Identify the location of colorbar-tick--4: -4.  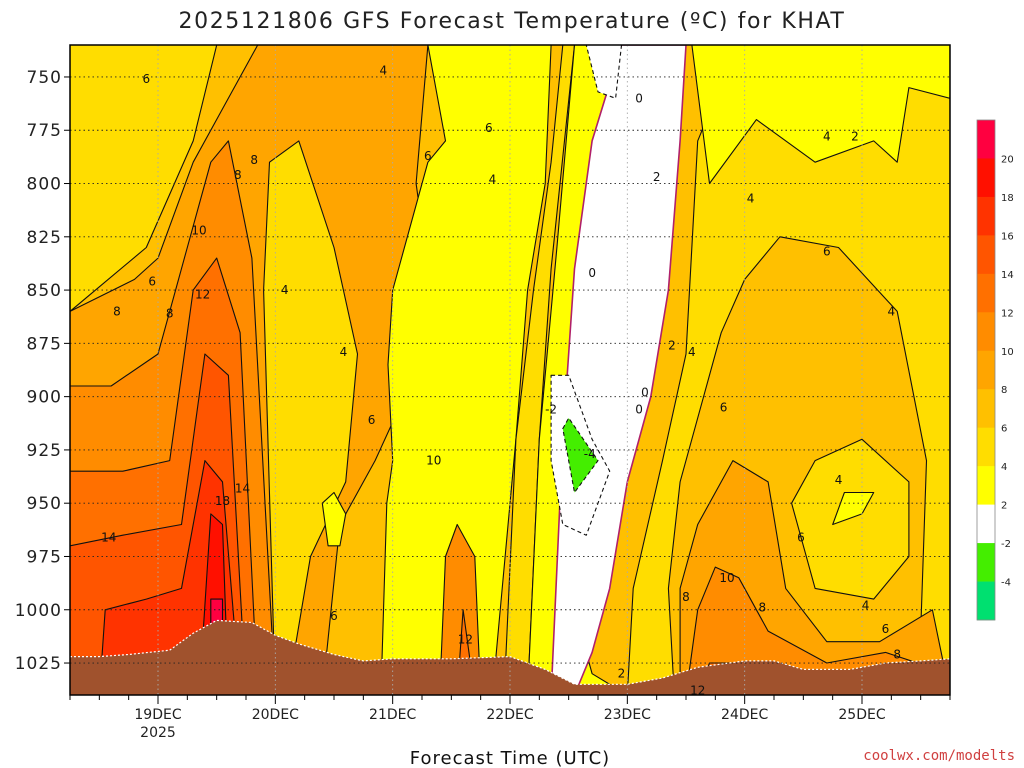
(1006, 583).